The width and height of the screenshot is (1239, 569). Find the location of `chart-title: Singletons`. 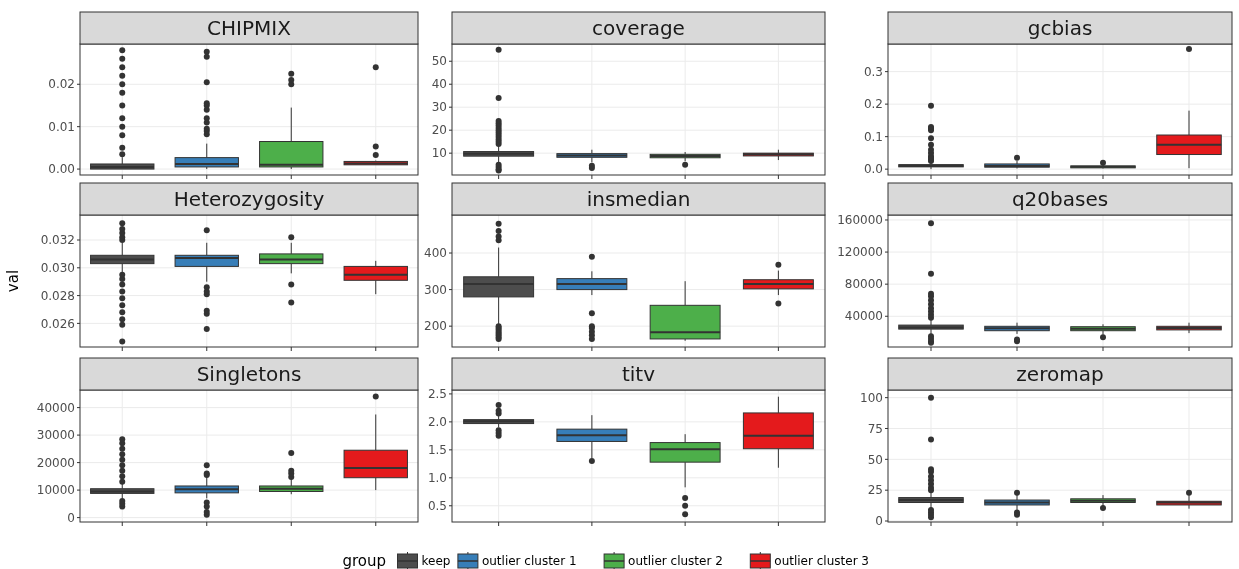

chart-title: Singletons is located at coordinates (249, 374).